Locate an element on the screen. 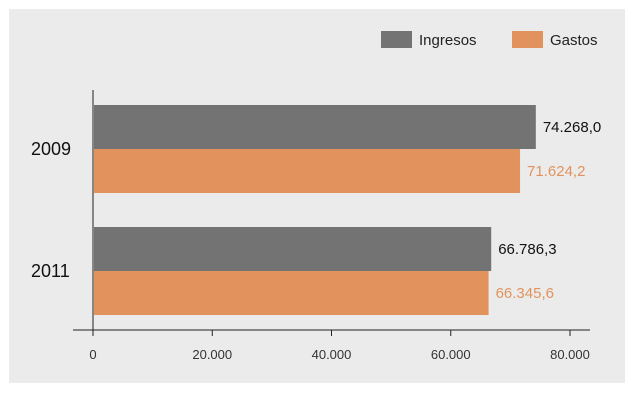 This screenshot has height=398, width=634. x-tick-label-1: 20.000 is located at coordinates (212, 354).